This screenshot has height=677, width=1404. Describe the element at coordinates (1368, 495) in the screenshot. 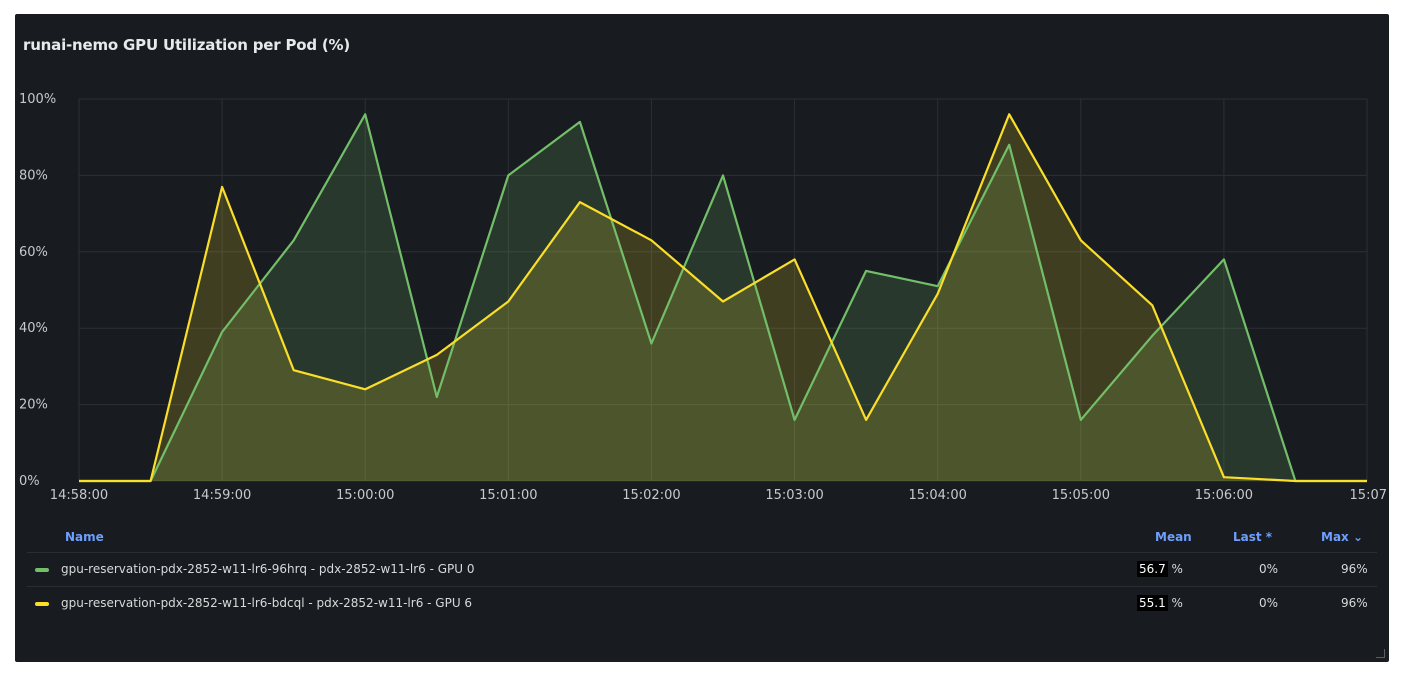

I see `x-tick-label: 15:07` at that location.